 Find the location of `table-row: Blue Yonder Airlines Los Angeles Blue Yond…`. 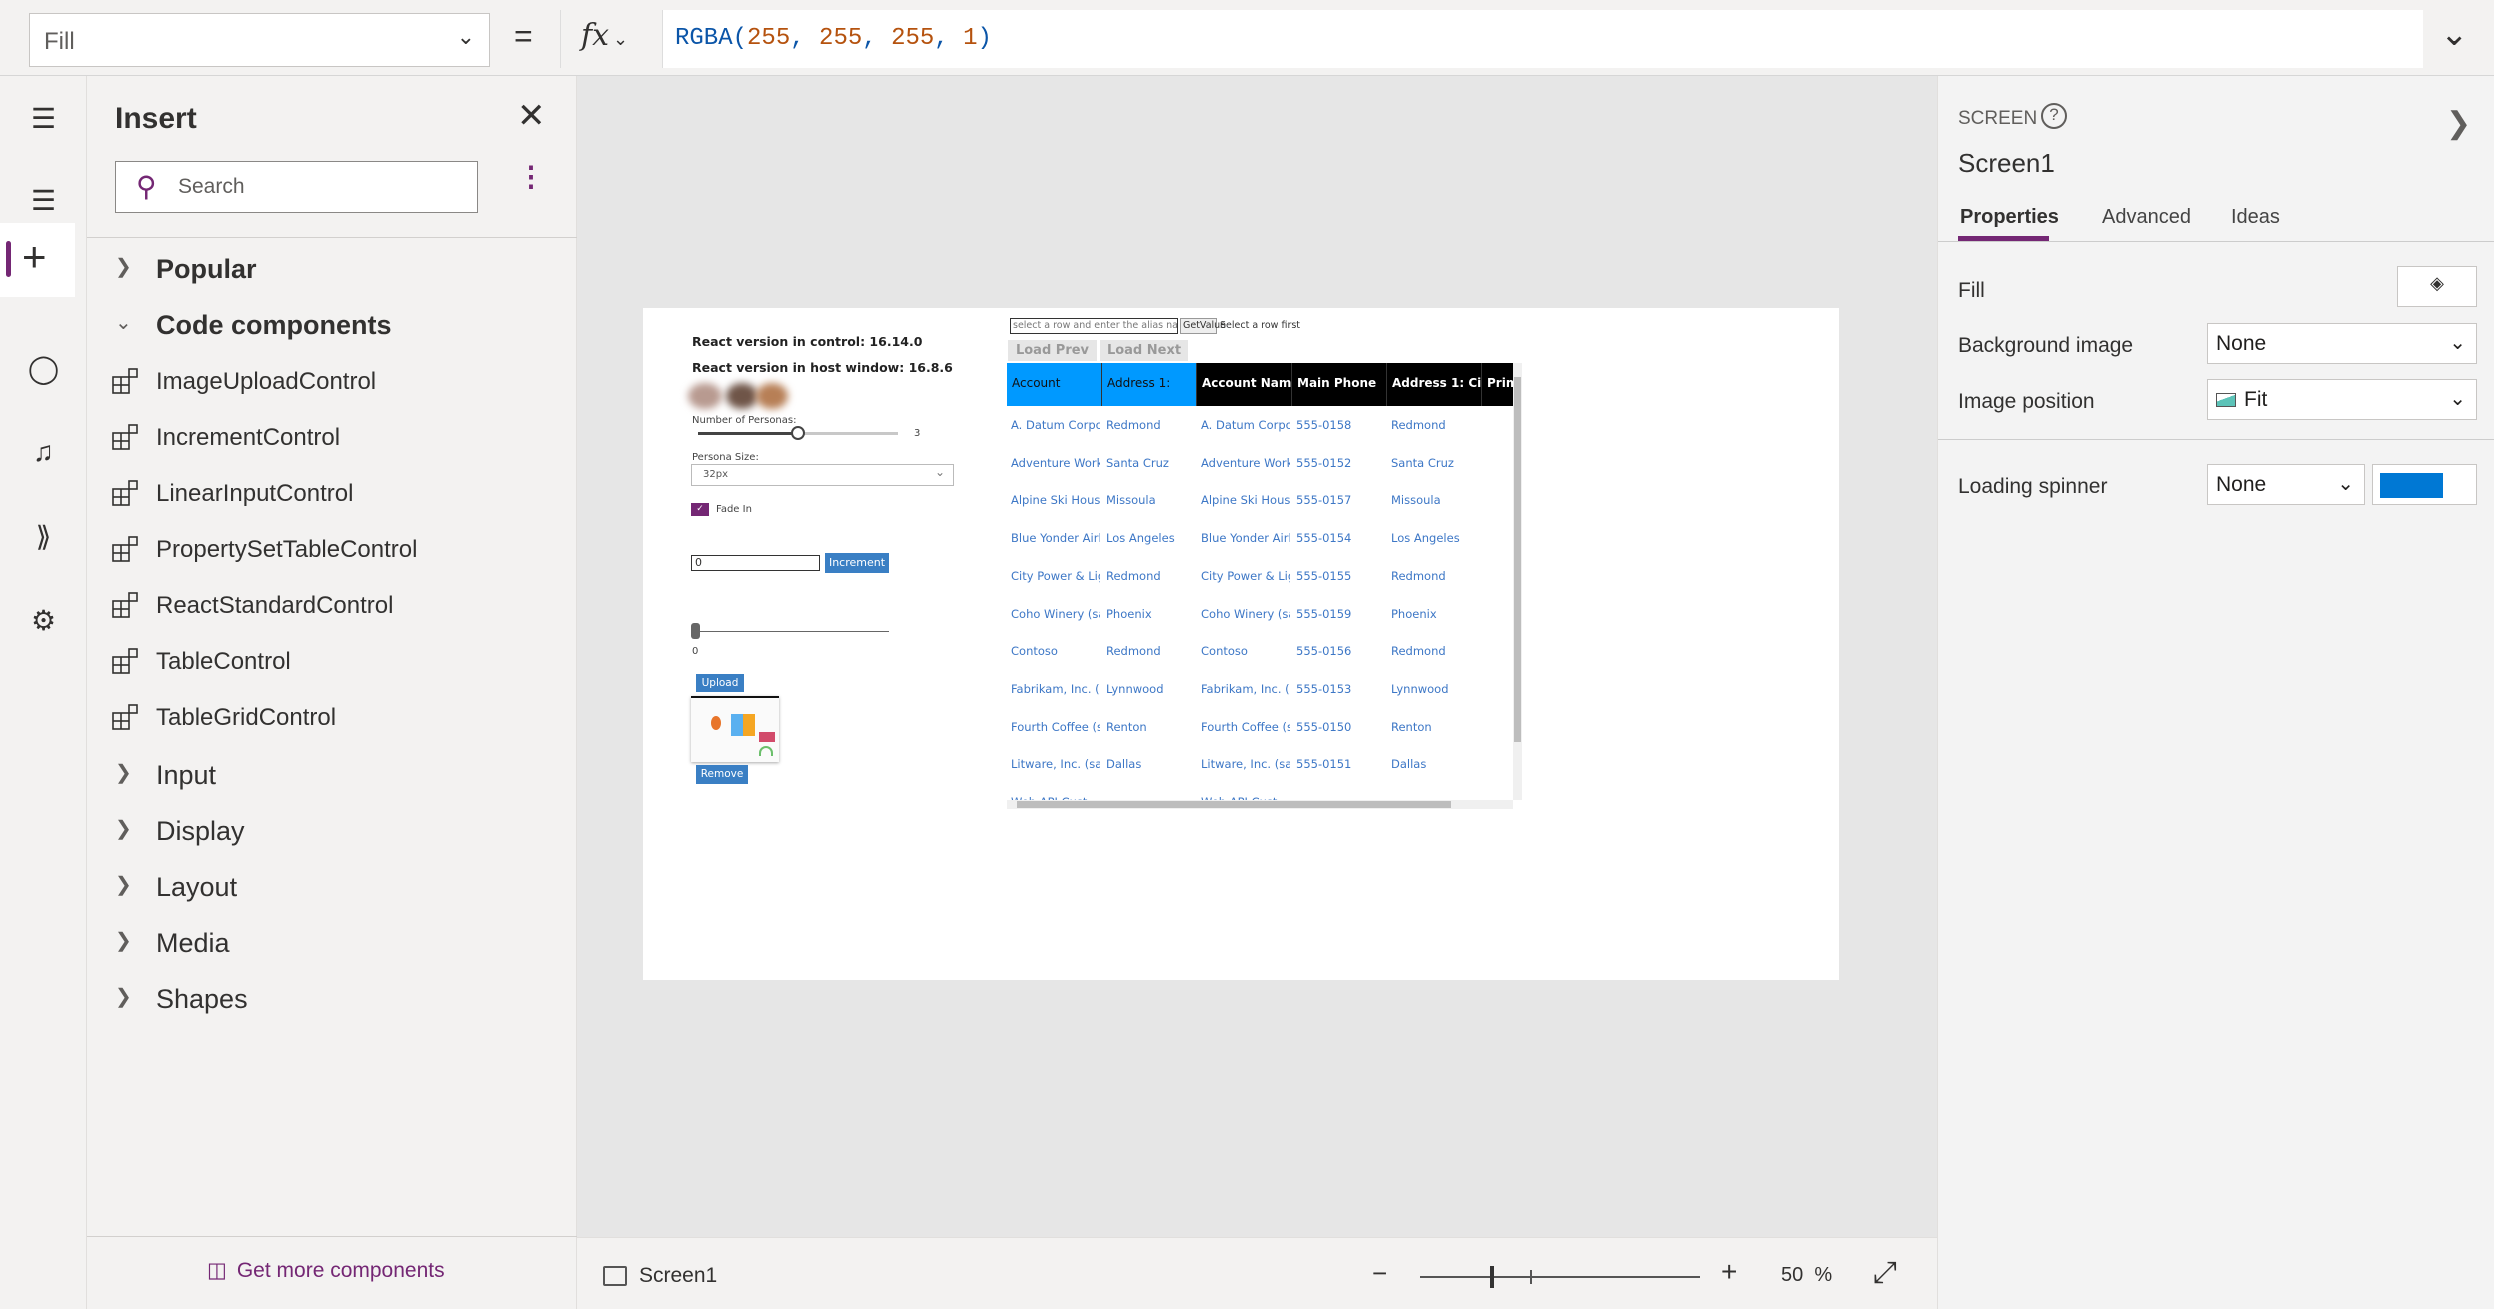

table-row: Blue Yonder Airlines Los Angeles Blue Yond… is located at coordinates (1260, 537).